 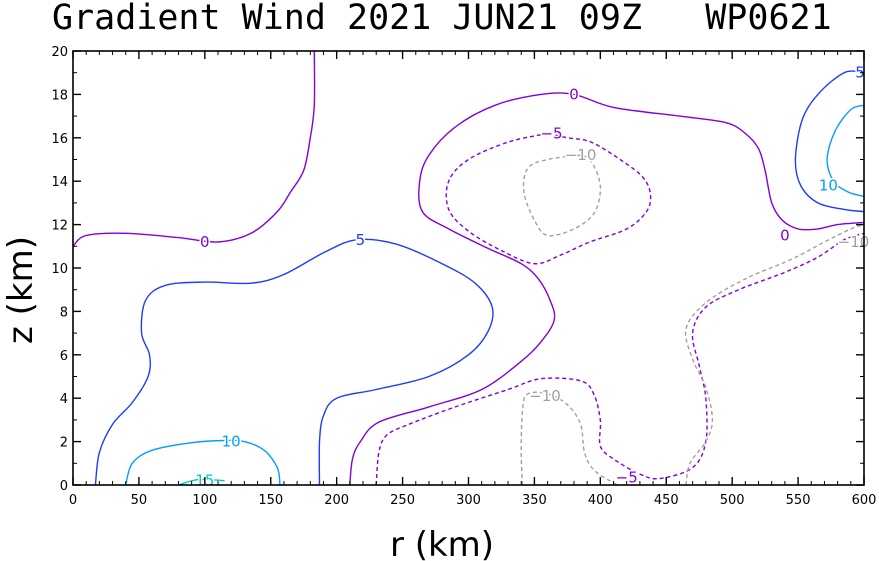 What do you see at coordinates (534, 500) in the screenshot?
I see `x-tick-label: 350` at bounding box center [534, 500].